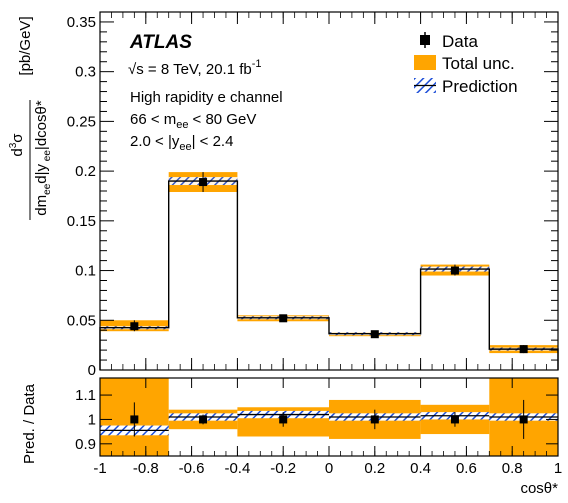 The width and height of the screenshot is (568, 503). Describe the element at coordinates (92, 370) in the screenshot. I see `y-tick-label: 0` at that location.